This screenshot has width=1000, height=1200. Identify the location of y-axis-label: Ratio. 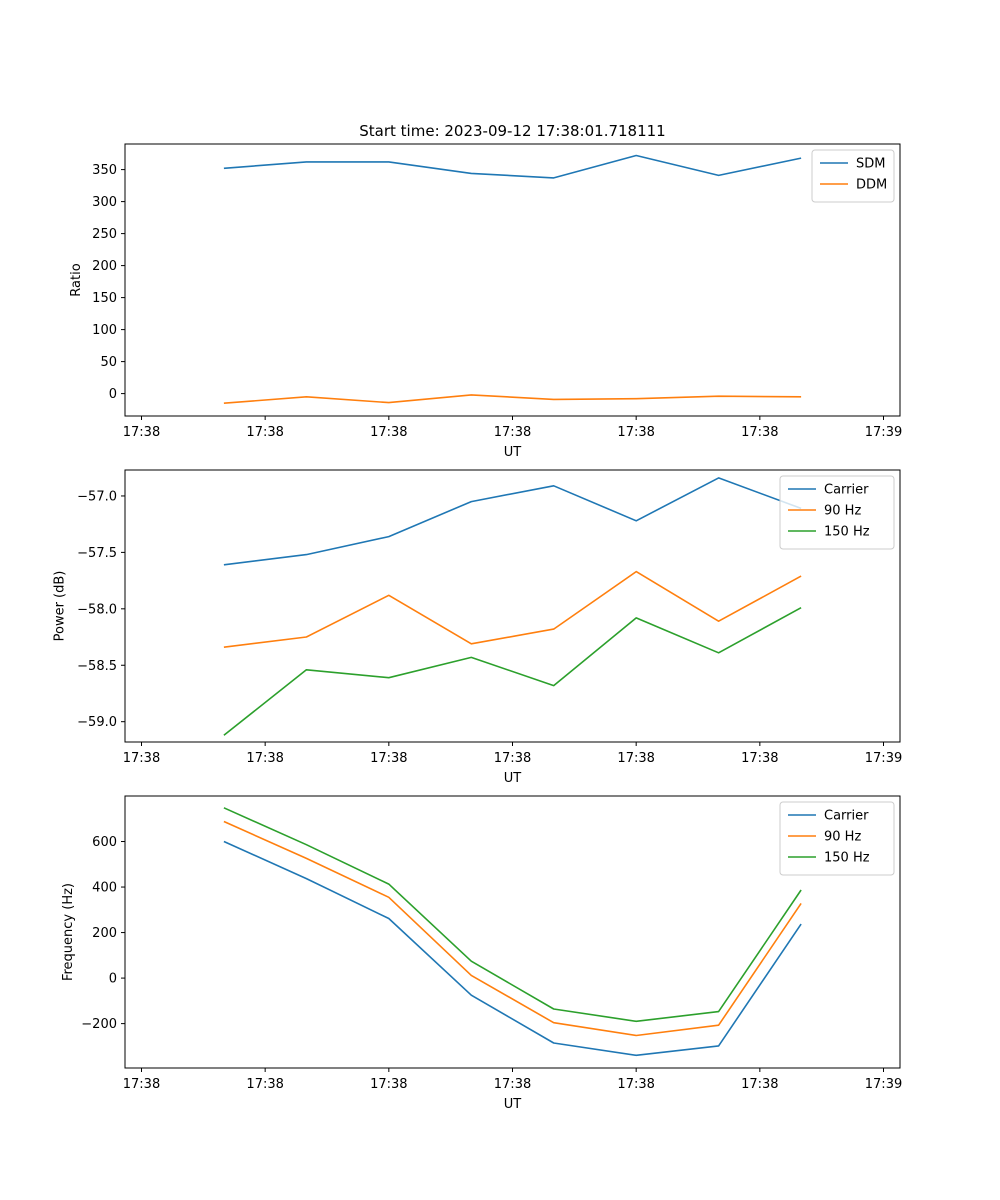
(76, 279).